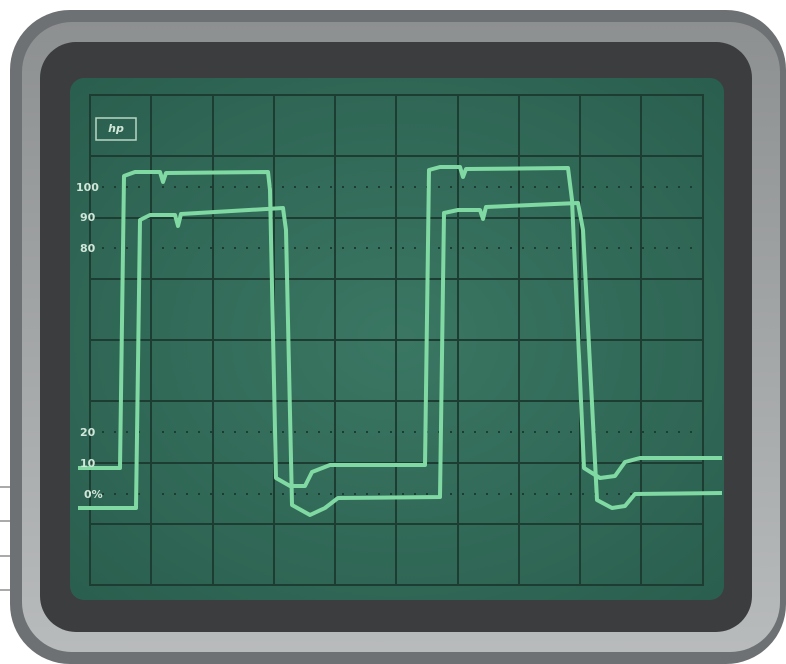  Describe the element at coordinates (88, 217) in the screenshot. I see `scale-label: 90` at that location.